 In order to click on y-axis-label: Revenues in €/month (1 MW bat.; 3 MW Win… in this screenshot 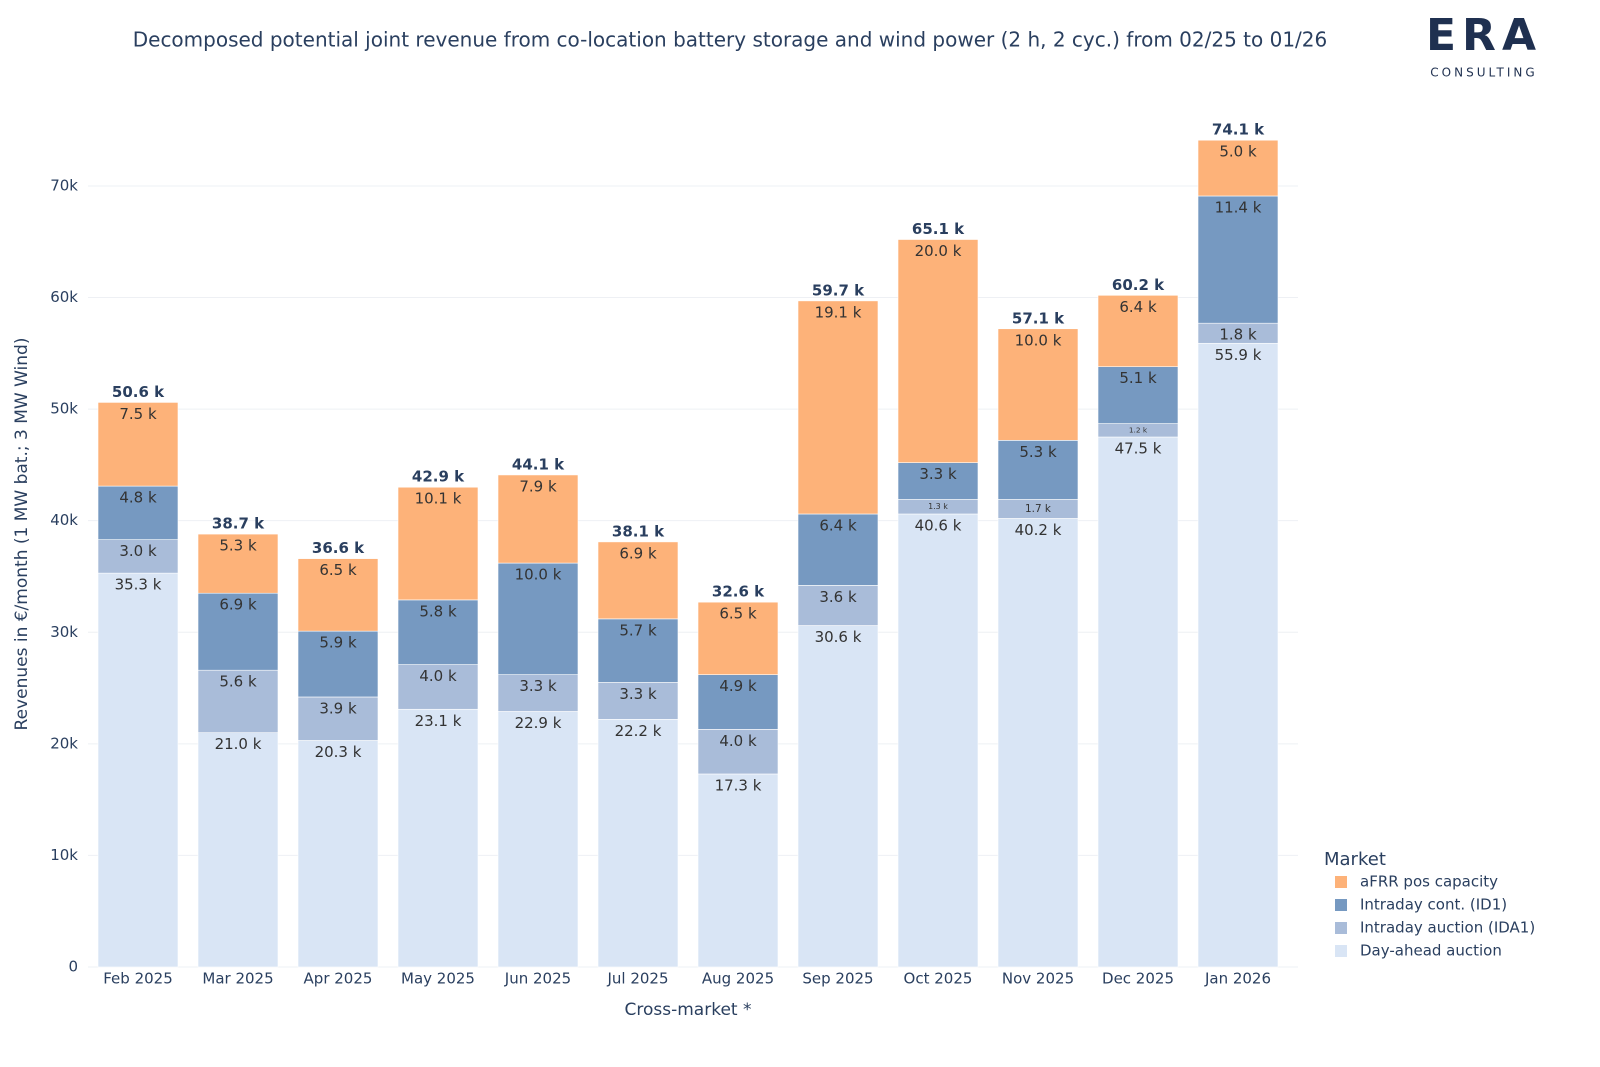, I will do `click(22, 534)`.